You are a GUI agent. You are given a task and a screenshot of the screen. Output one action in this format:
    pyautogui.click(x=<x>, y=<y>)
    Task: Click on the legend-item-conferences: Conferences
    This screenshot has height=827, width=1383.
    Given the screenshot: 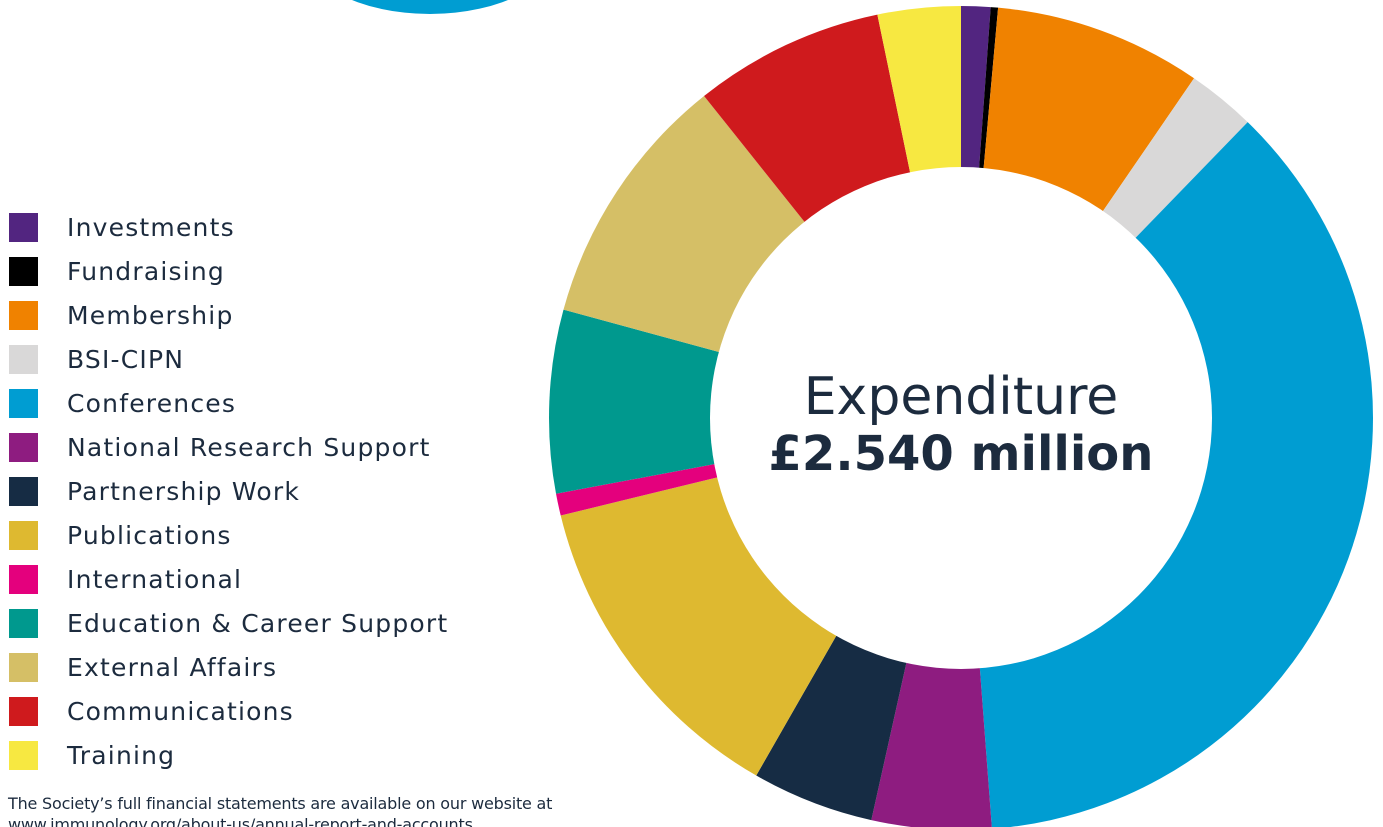 What is the action you would take?
    pyautogui.click(x=228, y=403)
    